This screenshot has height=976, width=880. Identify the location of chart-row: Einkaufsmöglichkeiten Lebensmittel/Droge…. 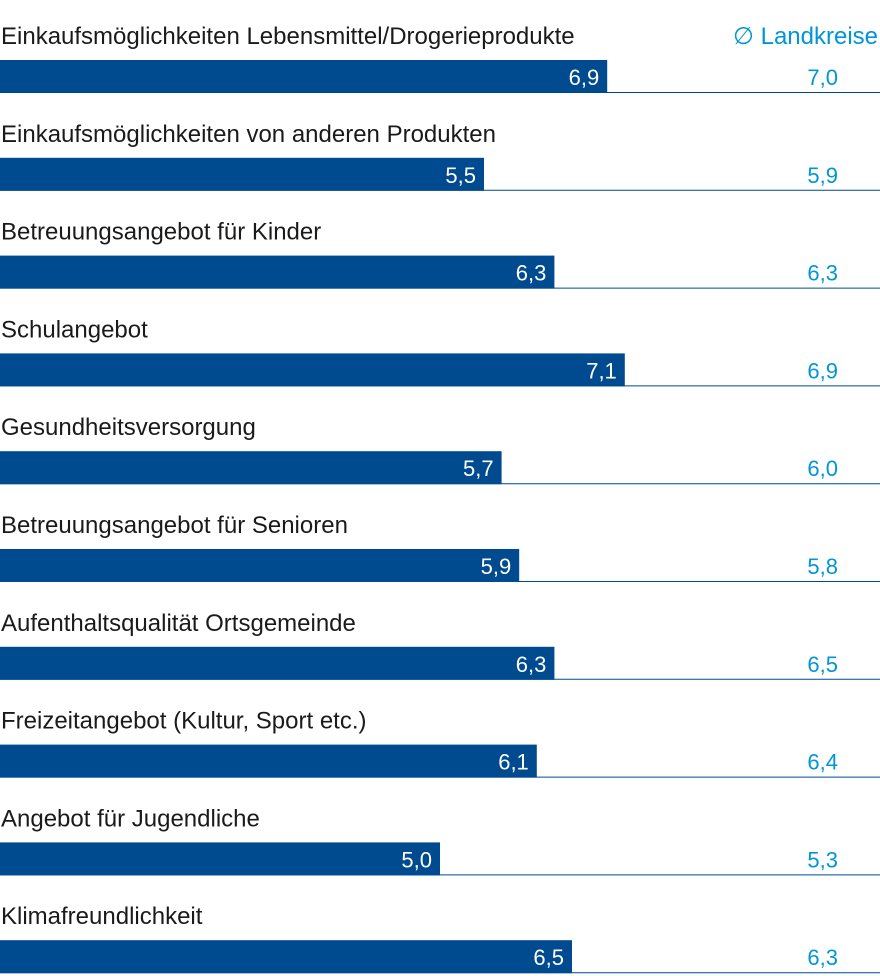
(440, 58).